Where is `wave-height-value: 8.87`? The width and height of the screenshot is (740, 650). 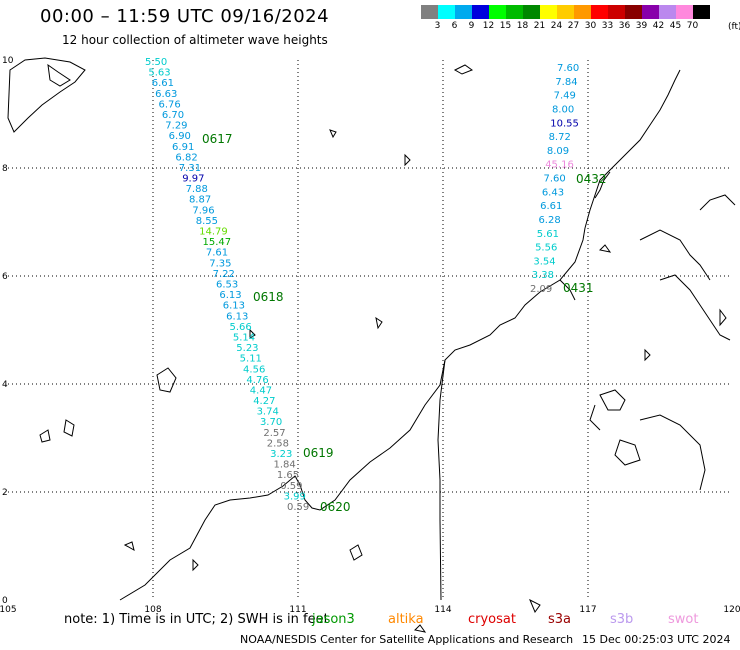
wave-height-value: 8.87 is located at coordinates (200, 200).